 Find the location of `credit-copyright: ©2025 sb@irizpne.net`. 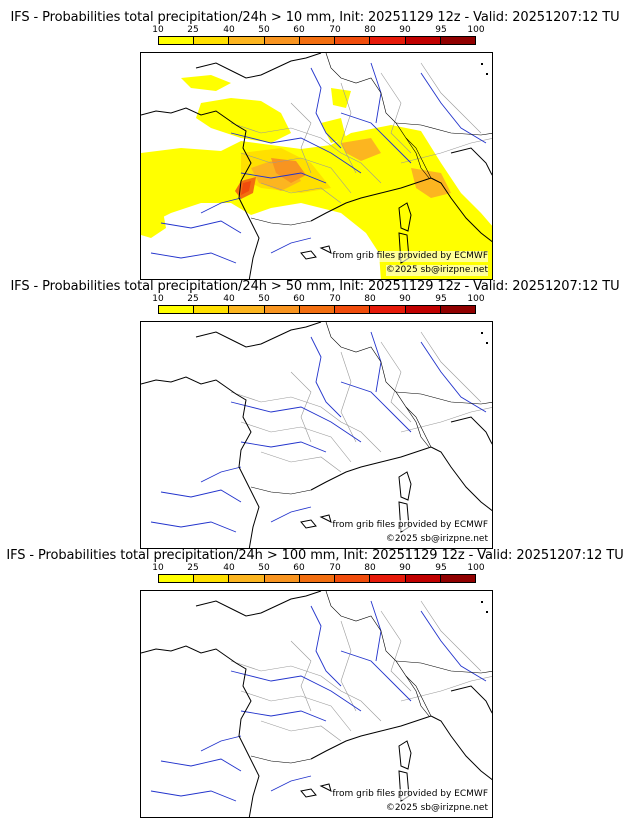

credit-copyright: ©2025 sb@irizpne.net is located at coordinates (436, 808).